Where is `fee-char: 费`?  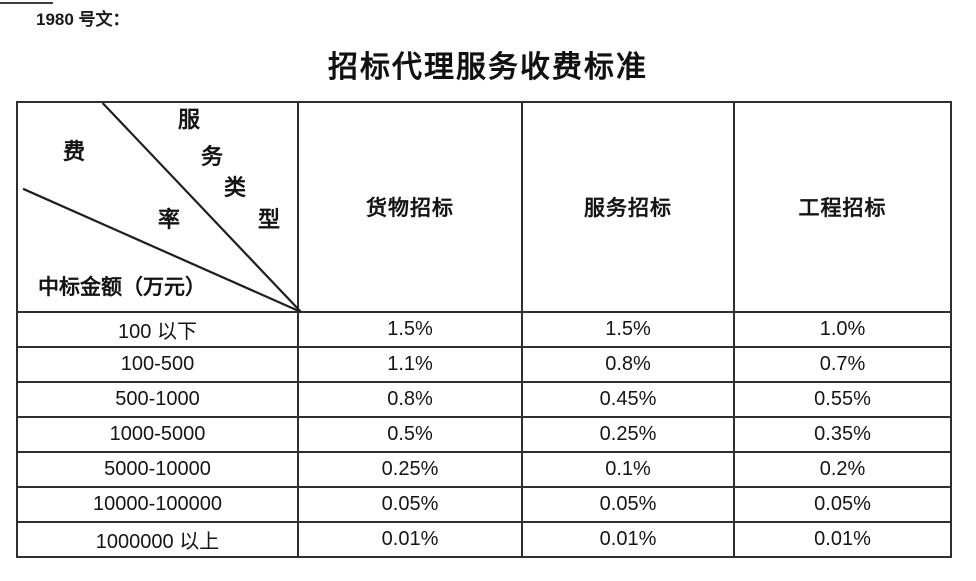
fee-char: 费 is located at coordinates (74, 152).